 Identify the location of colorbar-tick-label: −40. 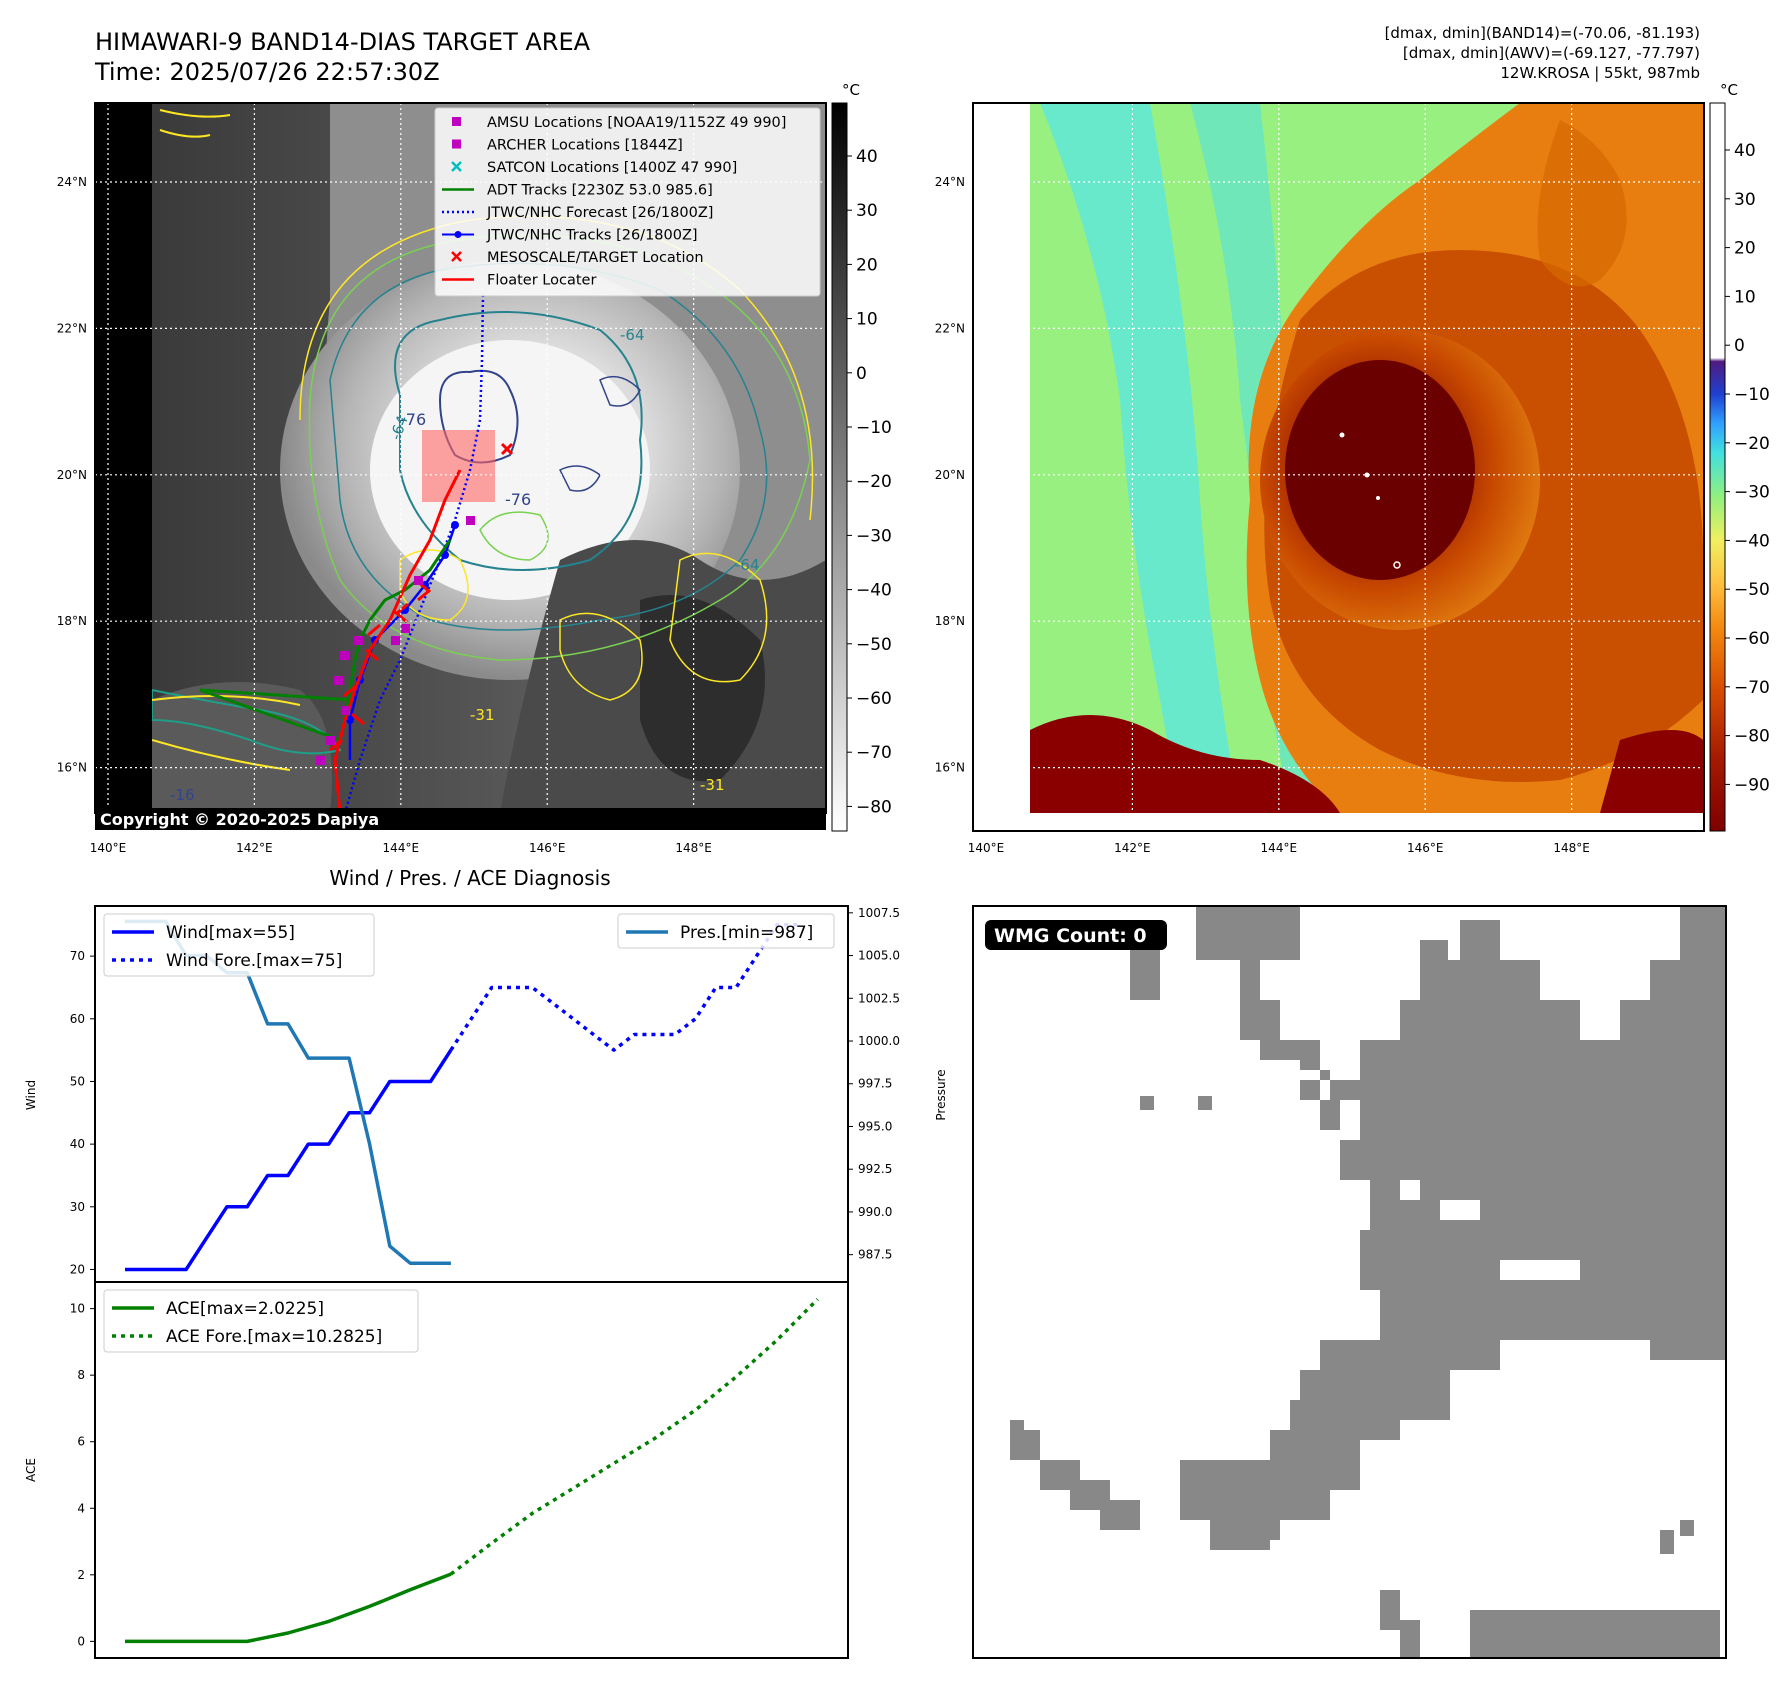
(1752, 541).